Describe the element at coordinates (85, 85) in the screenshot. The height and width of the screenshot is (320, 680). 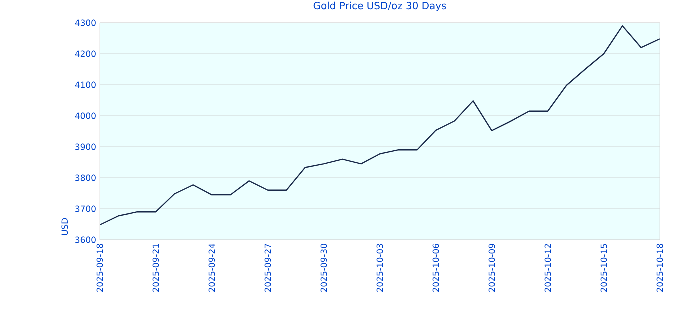
I see `y-tick-label: 4100` at that location.